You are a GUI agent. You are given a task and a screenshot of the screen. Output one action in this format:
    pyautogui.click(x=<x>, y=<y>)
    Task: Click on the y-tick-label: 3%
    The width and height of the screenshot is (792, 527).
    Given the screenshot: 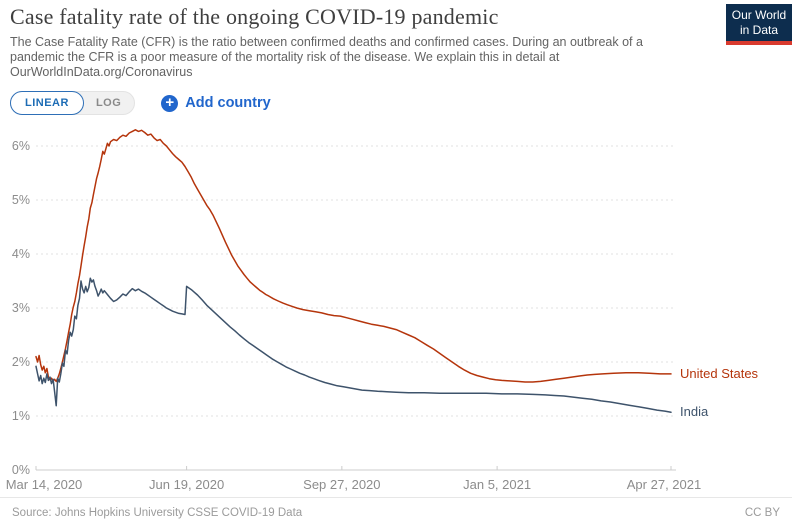 What is the action you would take?
    pyautogui.click(x=20, y=308)
    